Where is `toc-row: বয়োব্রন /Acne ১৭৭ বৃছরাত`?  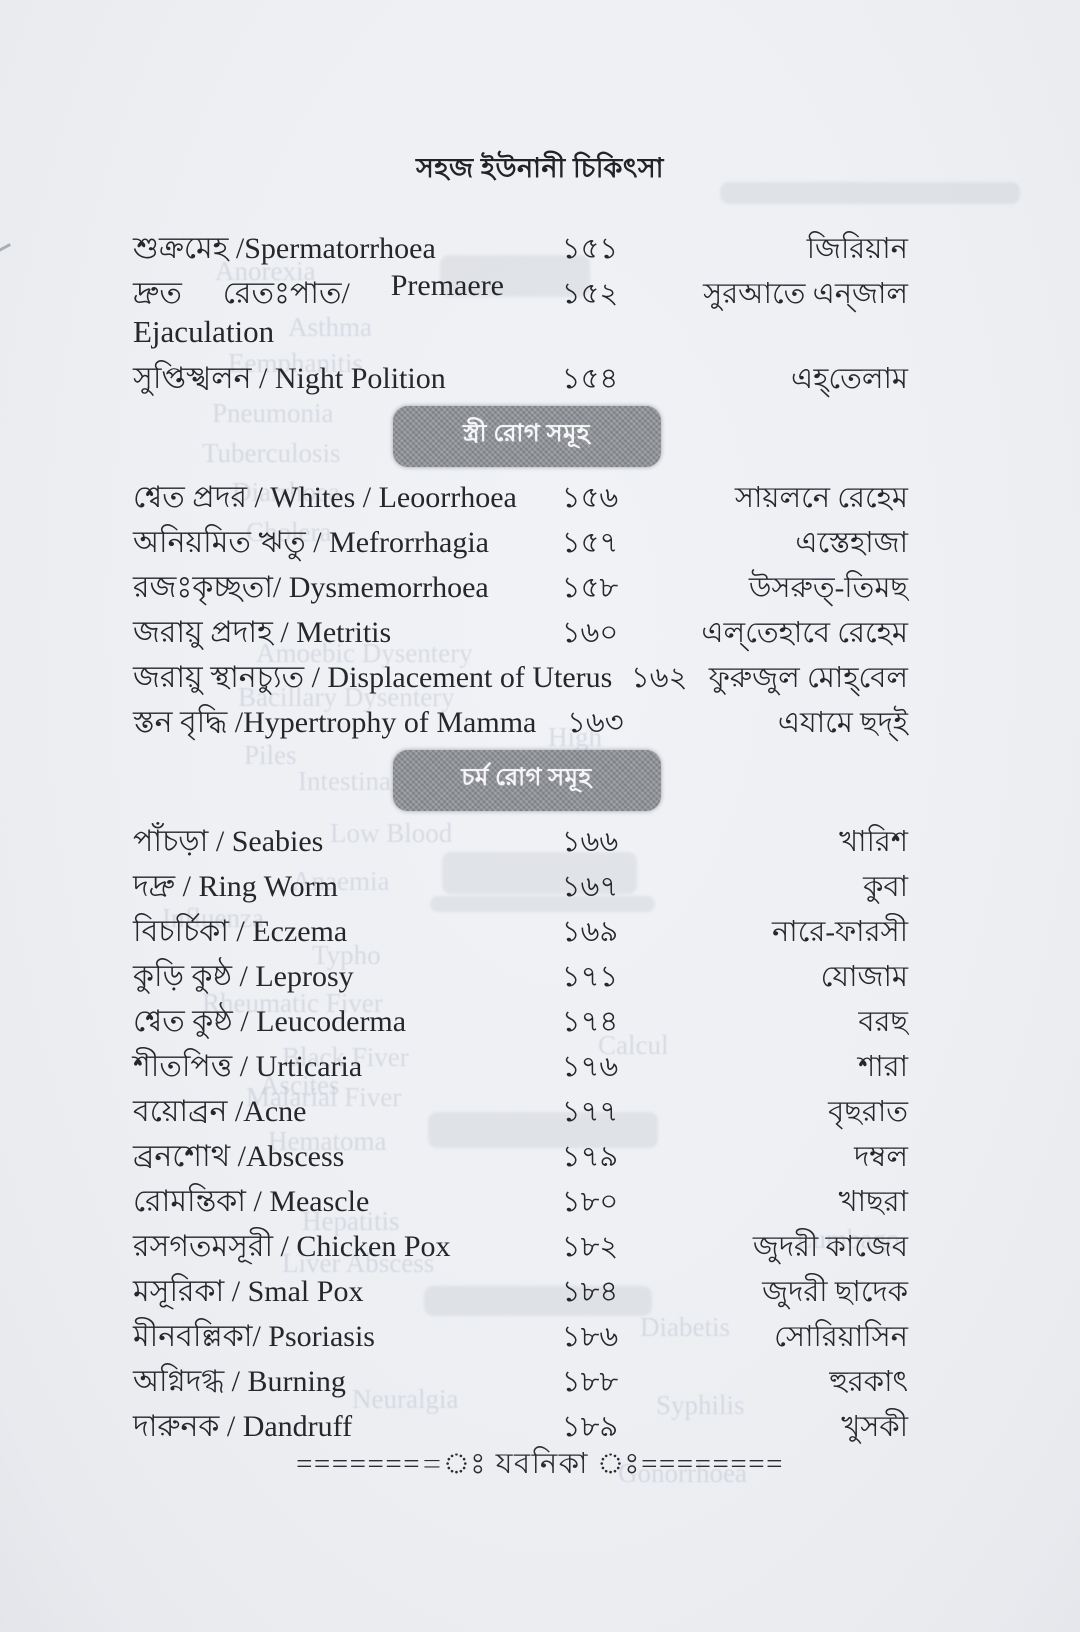
toc-row: বয়োব্রন /Acne ১৭৭ বৃছরাত is located at coordinates (520, 1109).